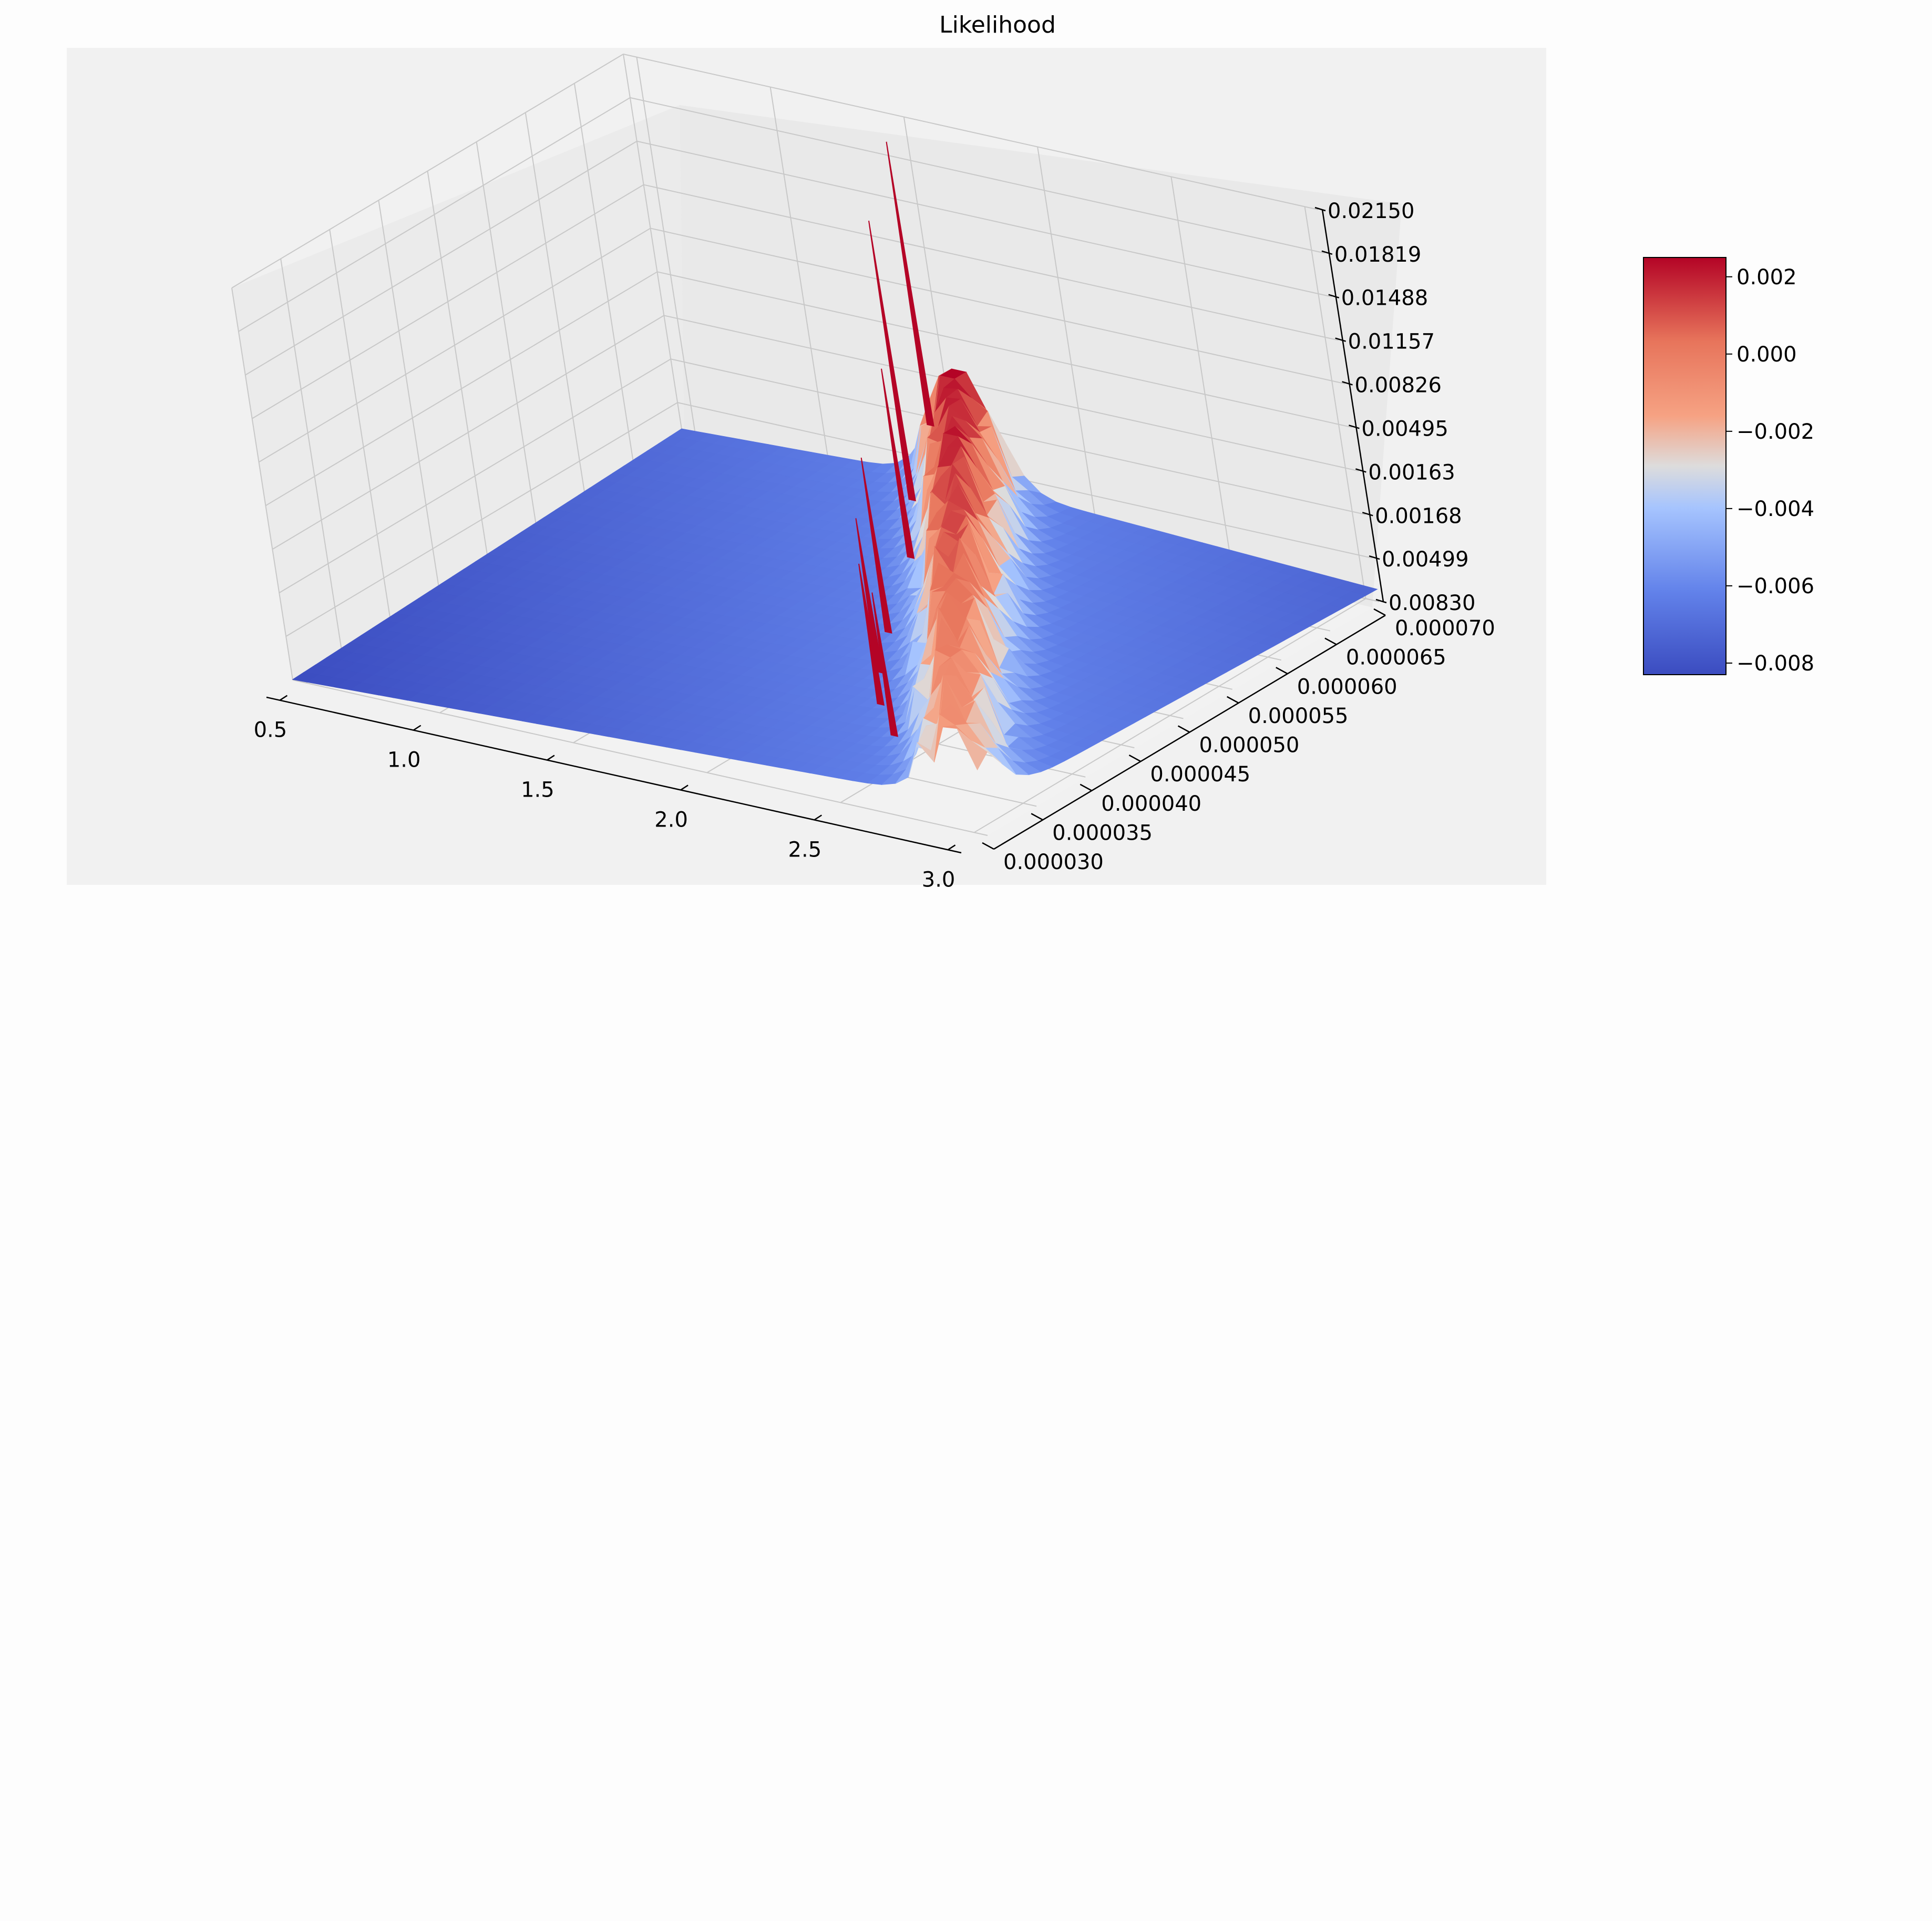 The height and width of the screenshot is (1921, 1932). I want to click on z-tick-label: 0.00826, so click(1398, 385).